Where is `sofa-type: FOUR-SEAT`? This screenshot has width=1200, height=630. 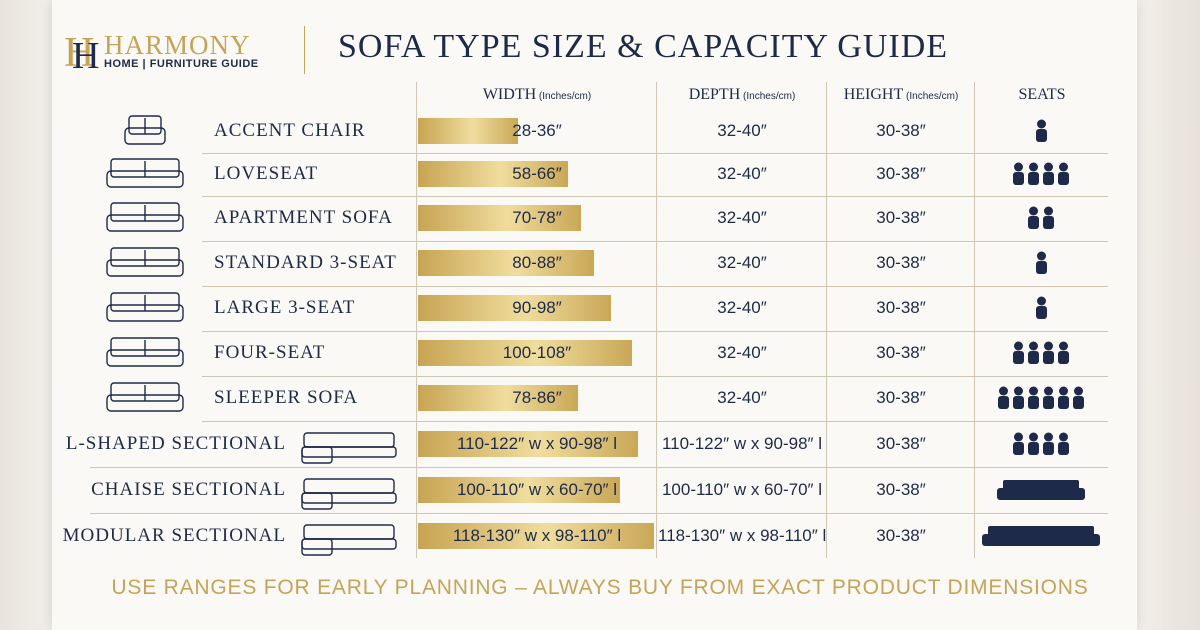
sofa-type: FOUR-SEAT is located at coordinates (270, 352).